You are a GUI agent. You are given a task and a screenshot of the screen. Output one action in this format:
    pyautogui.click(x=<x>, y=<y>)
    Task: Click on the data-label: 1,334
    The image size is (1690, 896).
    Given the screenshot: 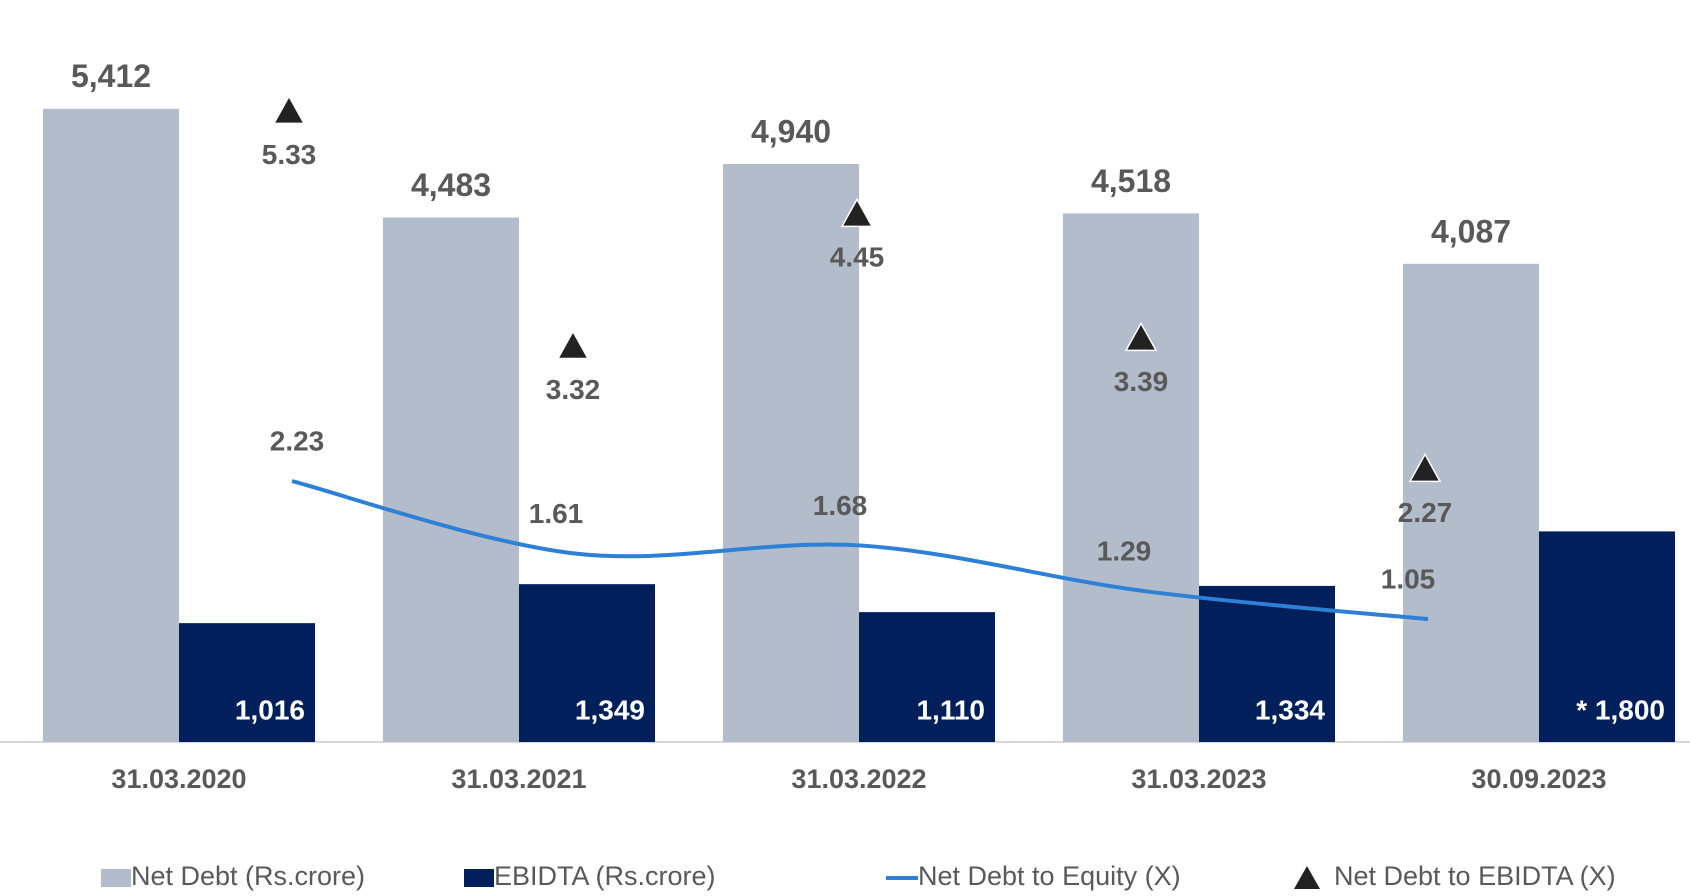 What is the action you would take?
    pyautogui.click(x=1290, y=709)
    